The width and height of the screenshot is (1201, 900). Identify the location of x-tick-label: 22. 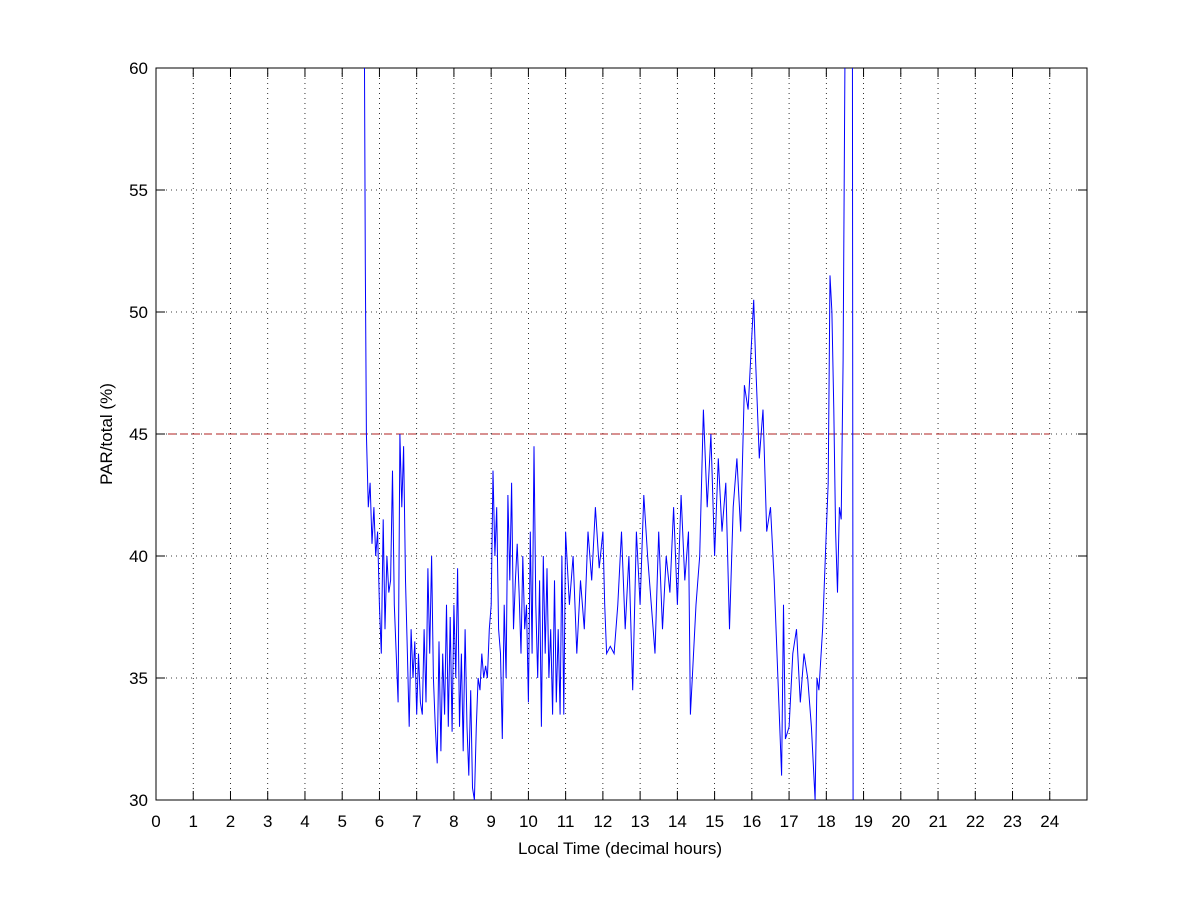
(975, 821).